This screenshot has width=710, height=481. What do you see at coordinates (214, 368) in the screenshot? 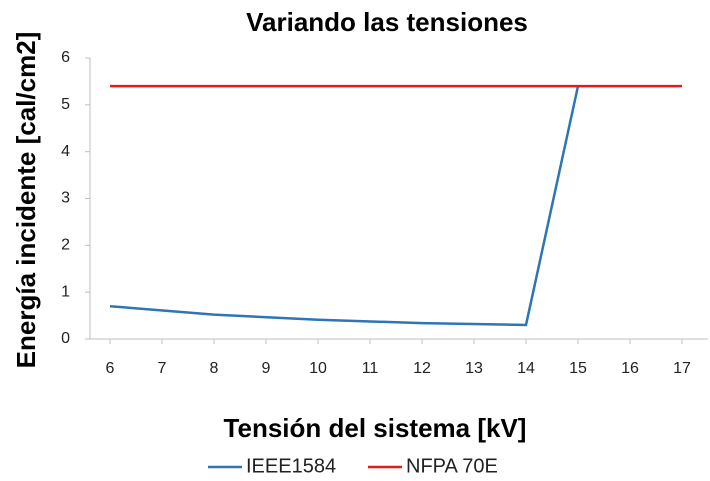
I see `x-tick-label: 8` at bounding box center [214, 368].